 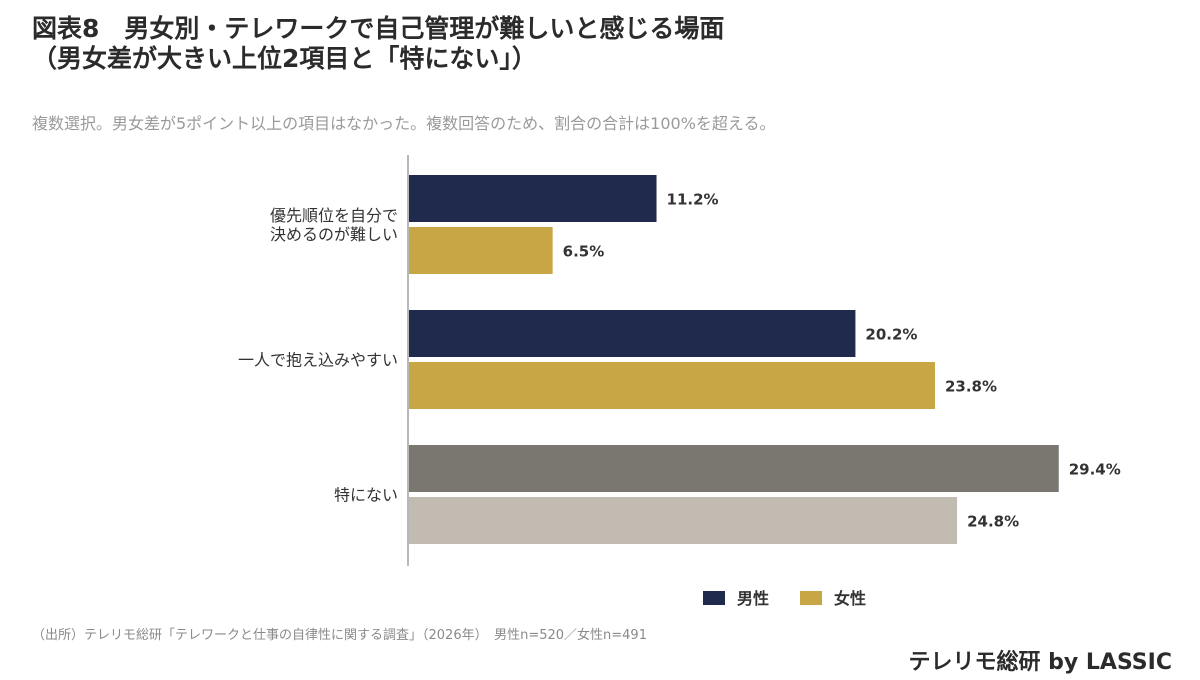 I want to click on category-label: 一人で抱え込みやすい, so click(x=318, y=360).